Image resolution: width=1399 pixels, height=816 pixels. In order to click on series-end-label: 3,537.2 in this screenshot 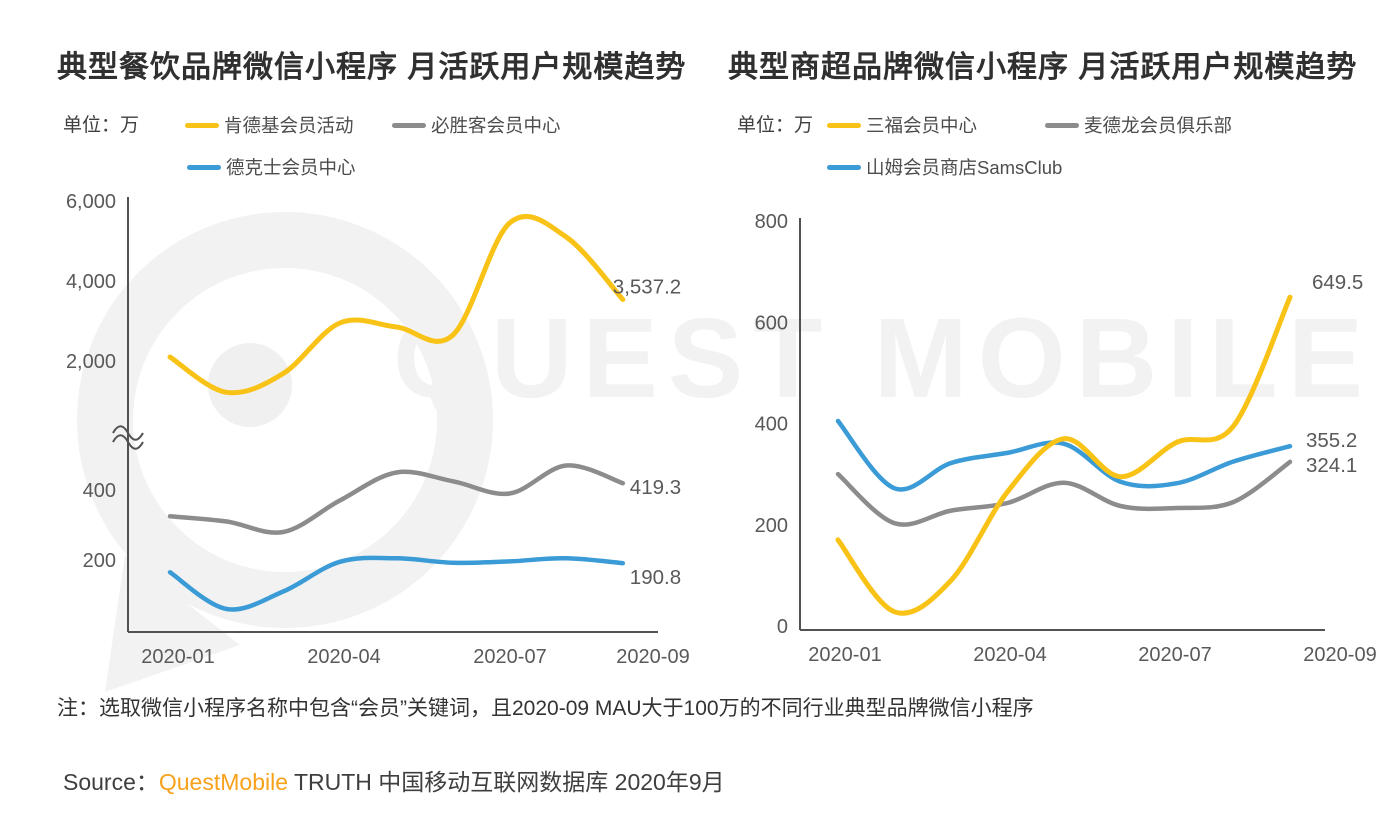, I will do `click(647, 287)`.